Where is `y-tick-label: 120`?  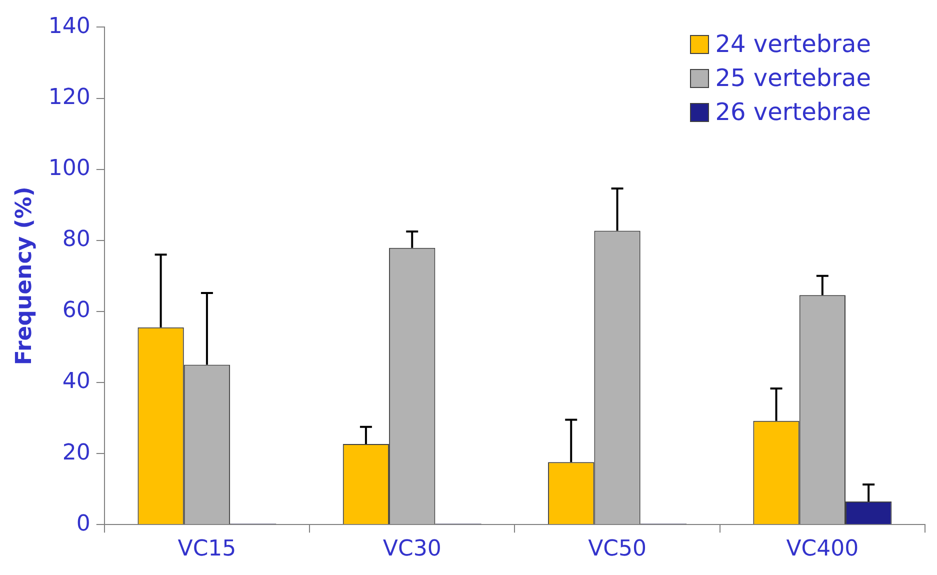
y-tick-label: 120 is located at coordinates (69, 97).